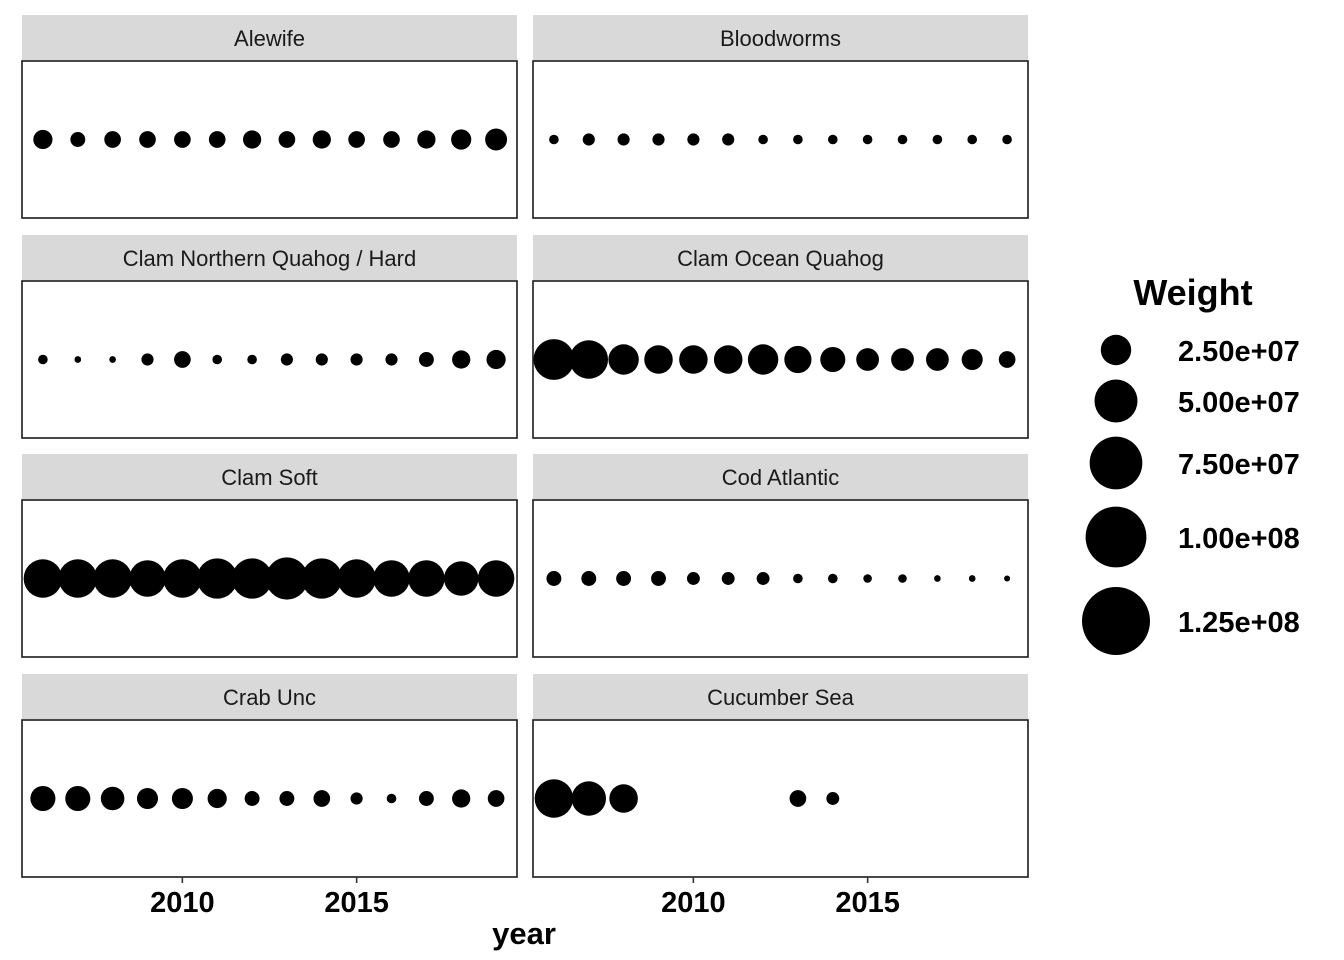  Describe the element at coordinates (269, 697) in the screenshot. I see `facet-strip-label: Crab Unc` at that location.